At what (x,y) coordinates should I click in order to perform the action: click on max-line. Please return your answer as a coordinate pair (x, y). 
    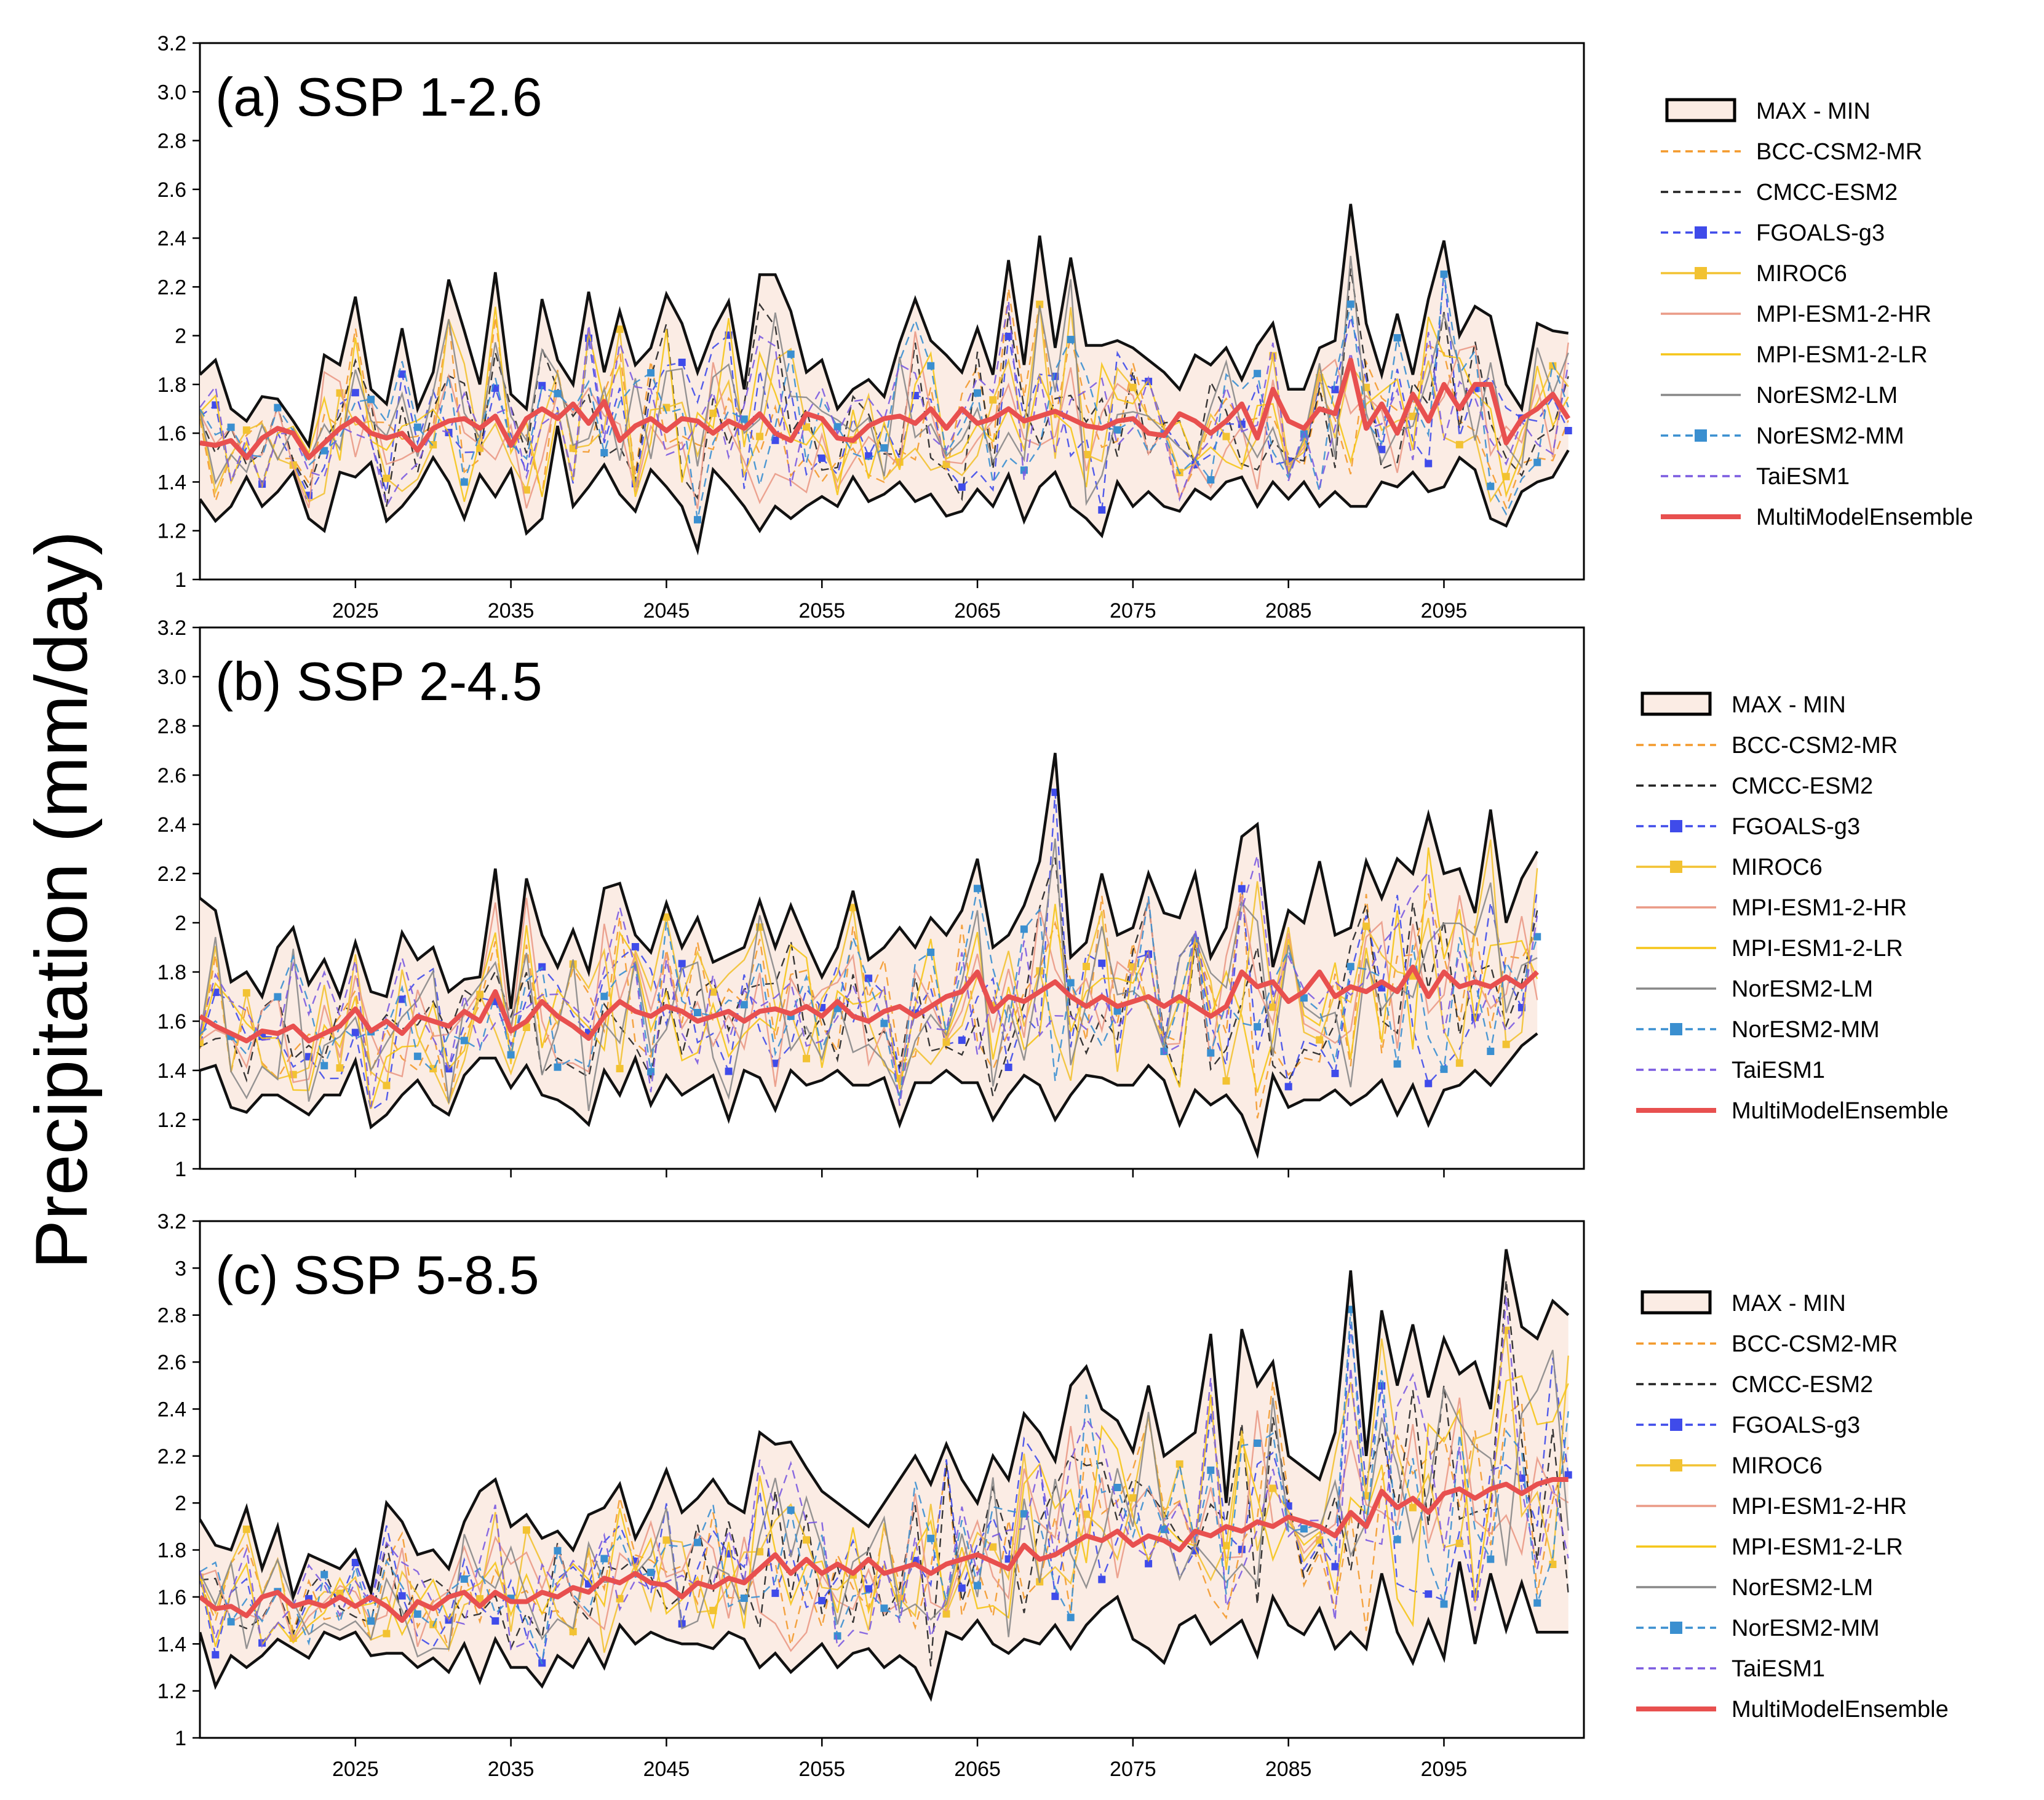
    Looking at the image, I should click on (870, 881).